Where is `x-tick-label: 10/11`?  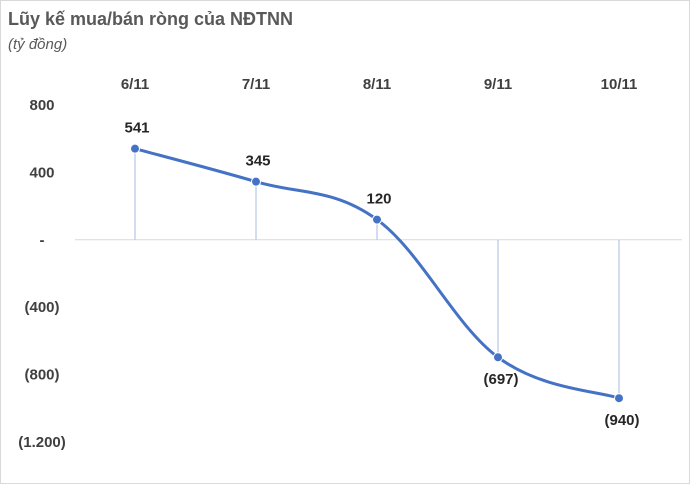 x-tick-label: 10/11 is located at coordinates (619, 84).